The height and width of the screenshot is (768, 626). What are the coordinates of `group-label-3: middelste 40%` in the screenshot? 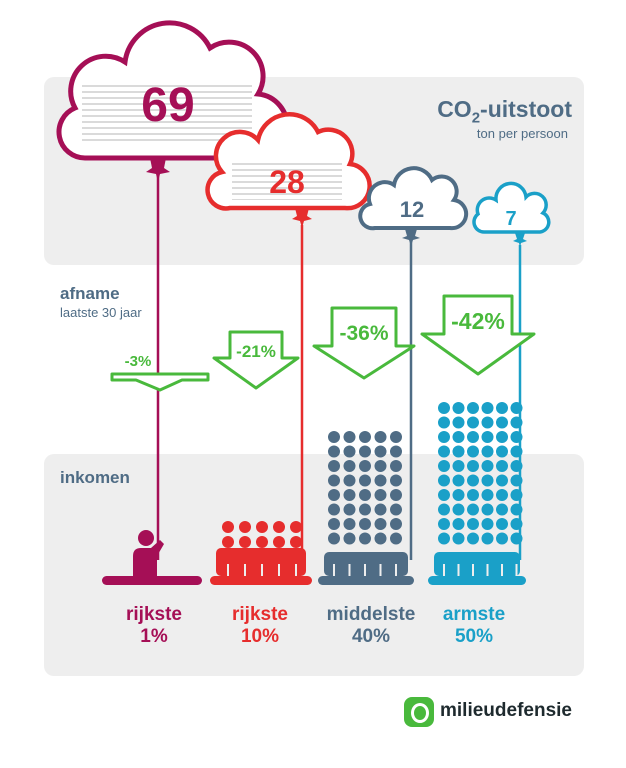 It's located at (371, 625).